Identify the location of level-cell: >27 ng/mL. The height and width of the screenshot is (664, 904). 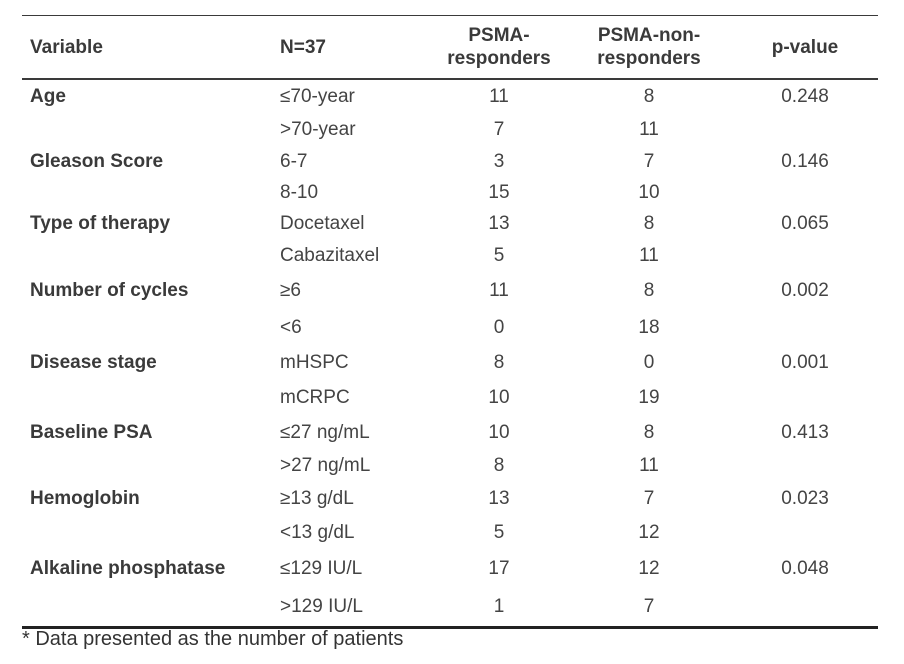
(325, 465).